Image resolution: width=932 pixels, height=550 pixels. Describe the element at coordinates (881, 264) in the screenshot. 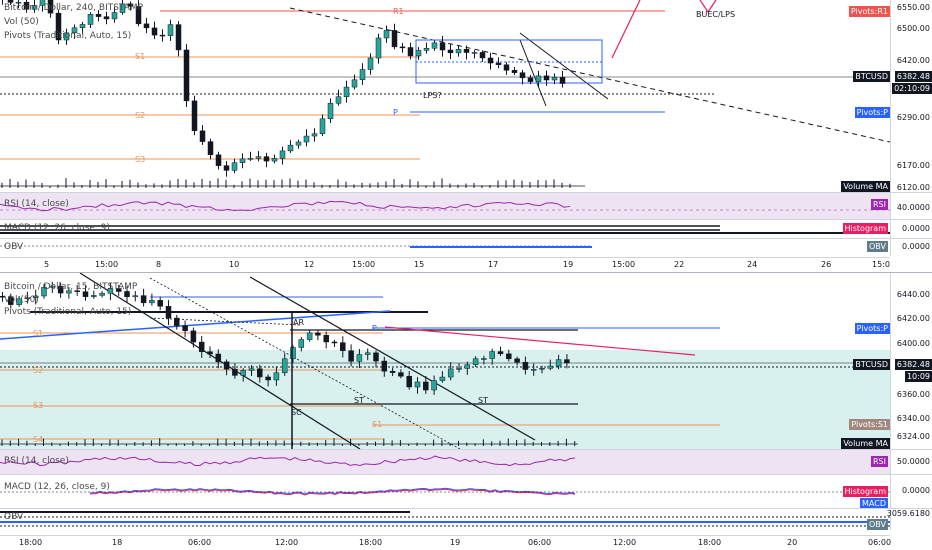

I see `top-time-label: 15:0` at that location.